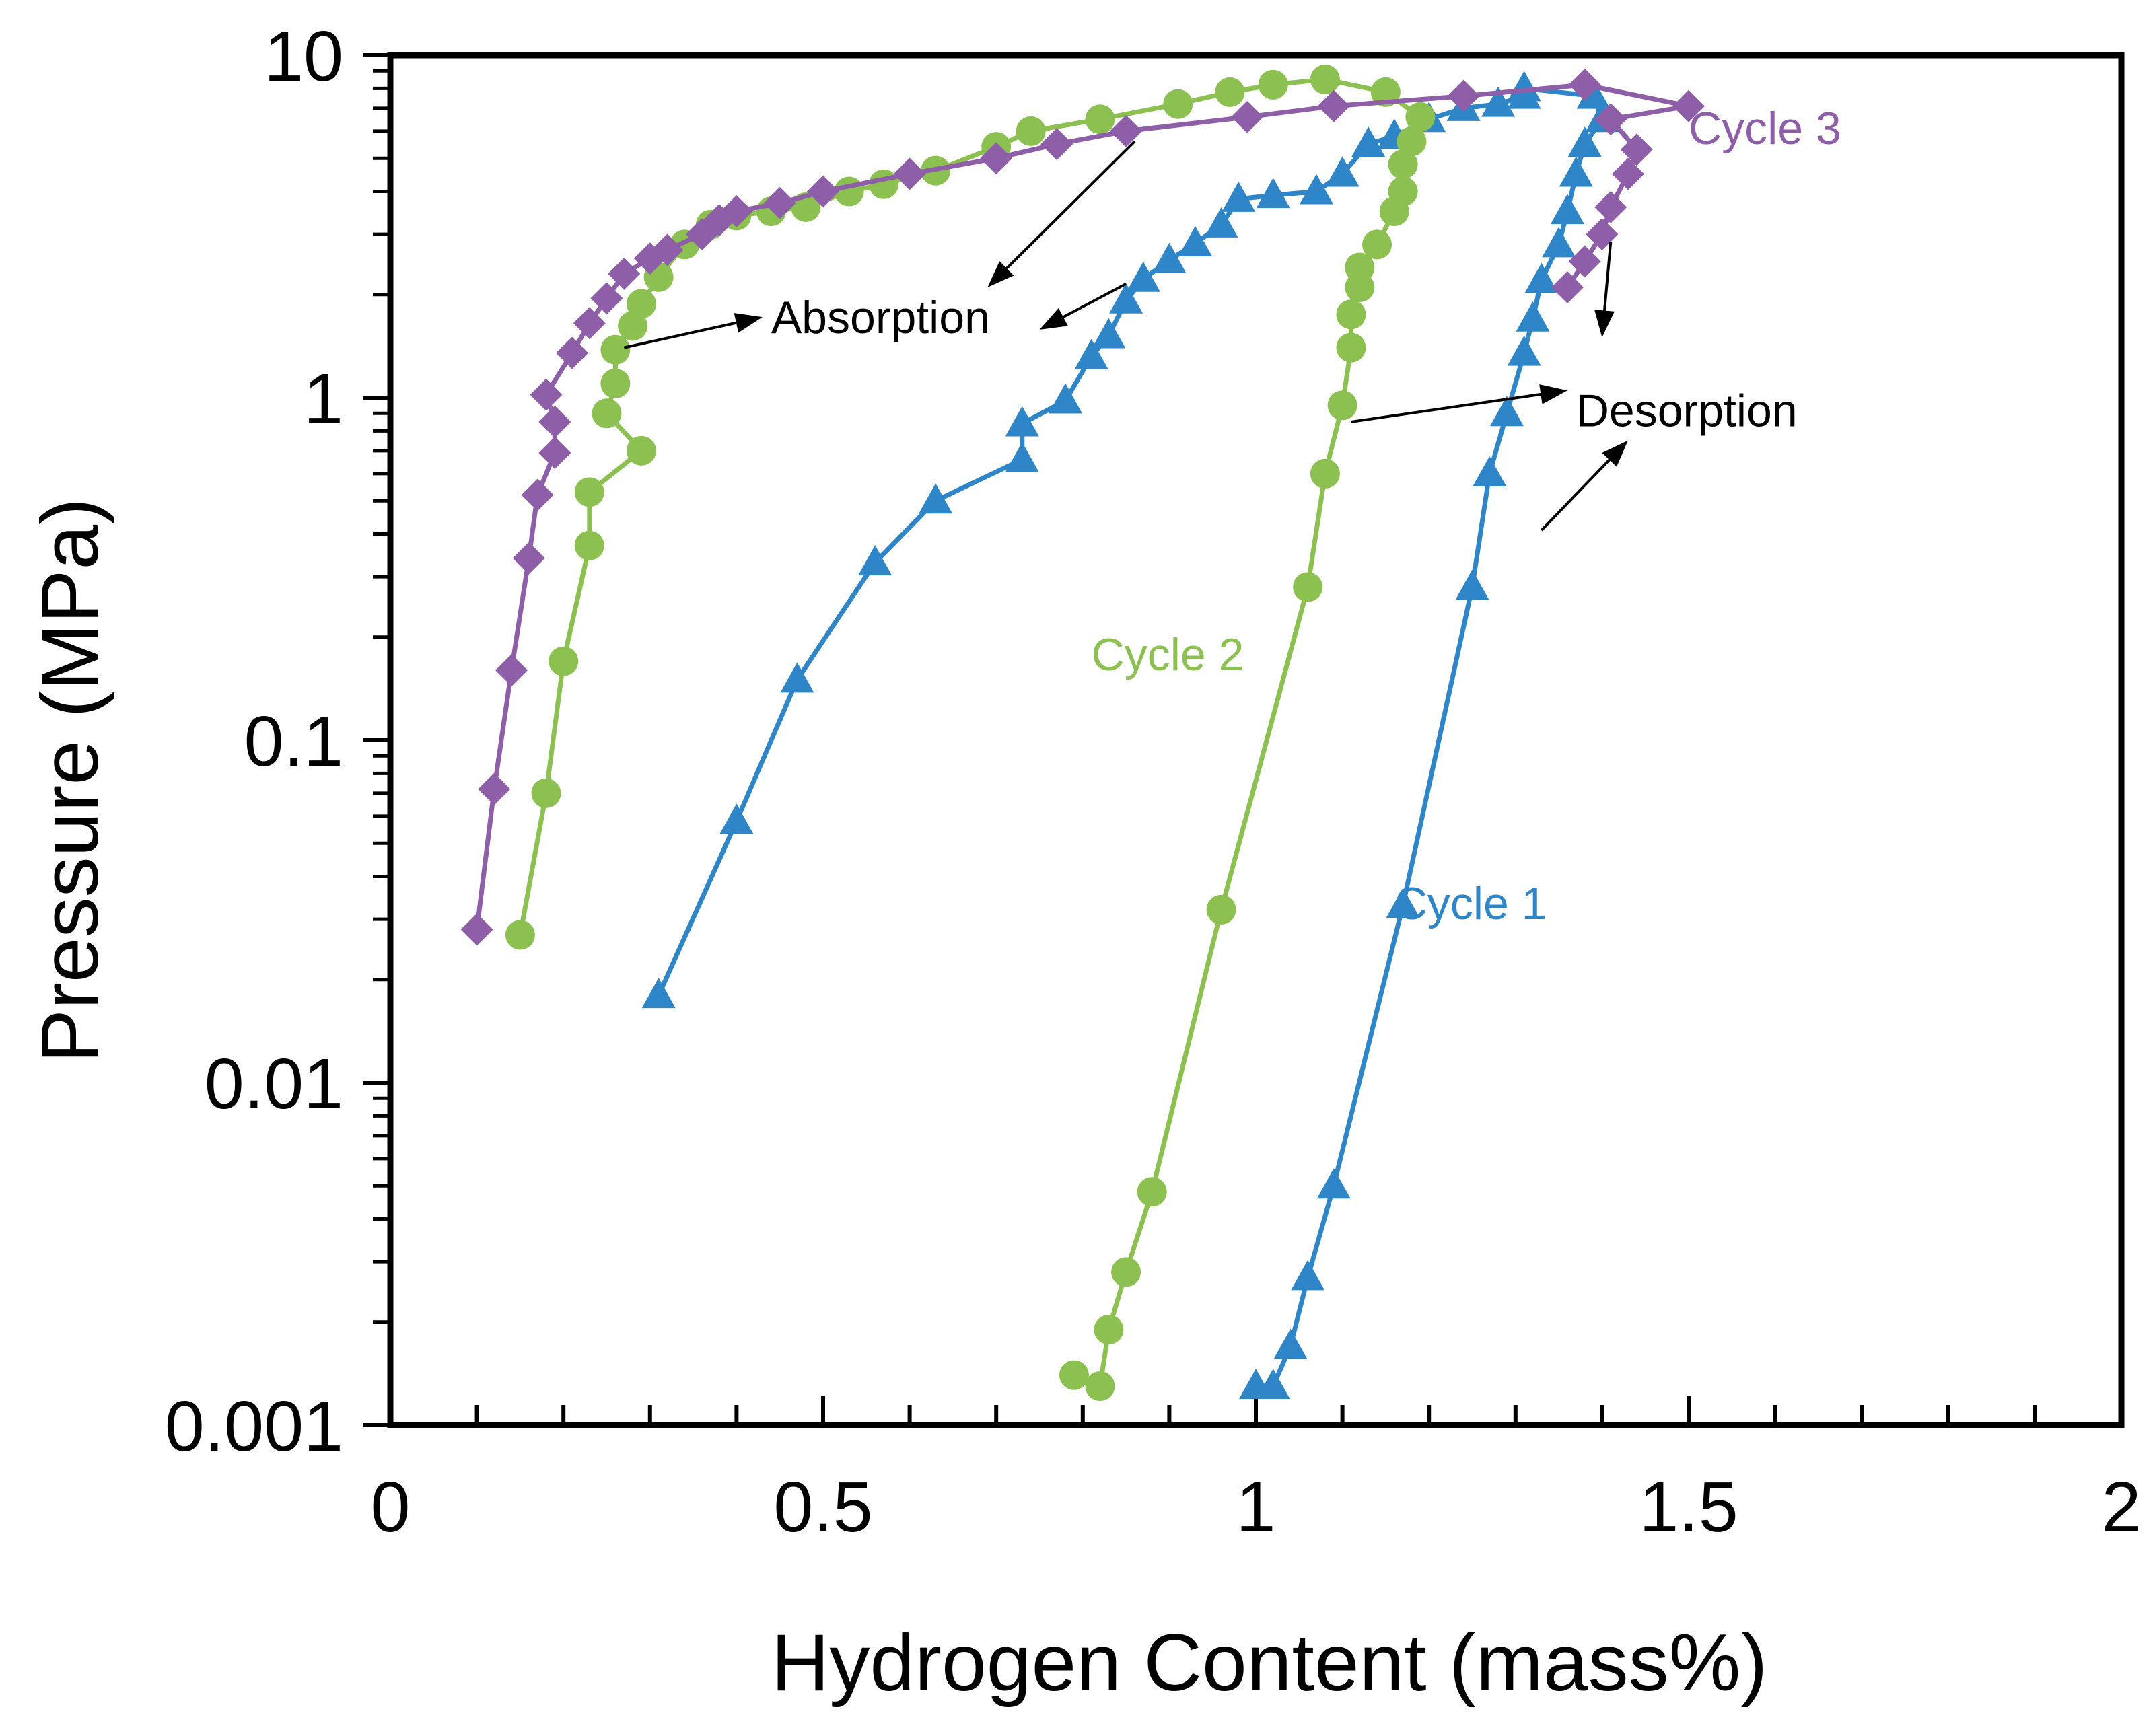 The width and height of the screenshot is (2155, 1736). I want to click on y-tick-label: 0.001, so click(254, 1426).